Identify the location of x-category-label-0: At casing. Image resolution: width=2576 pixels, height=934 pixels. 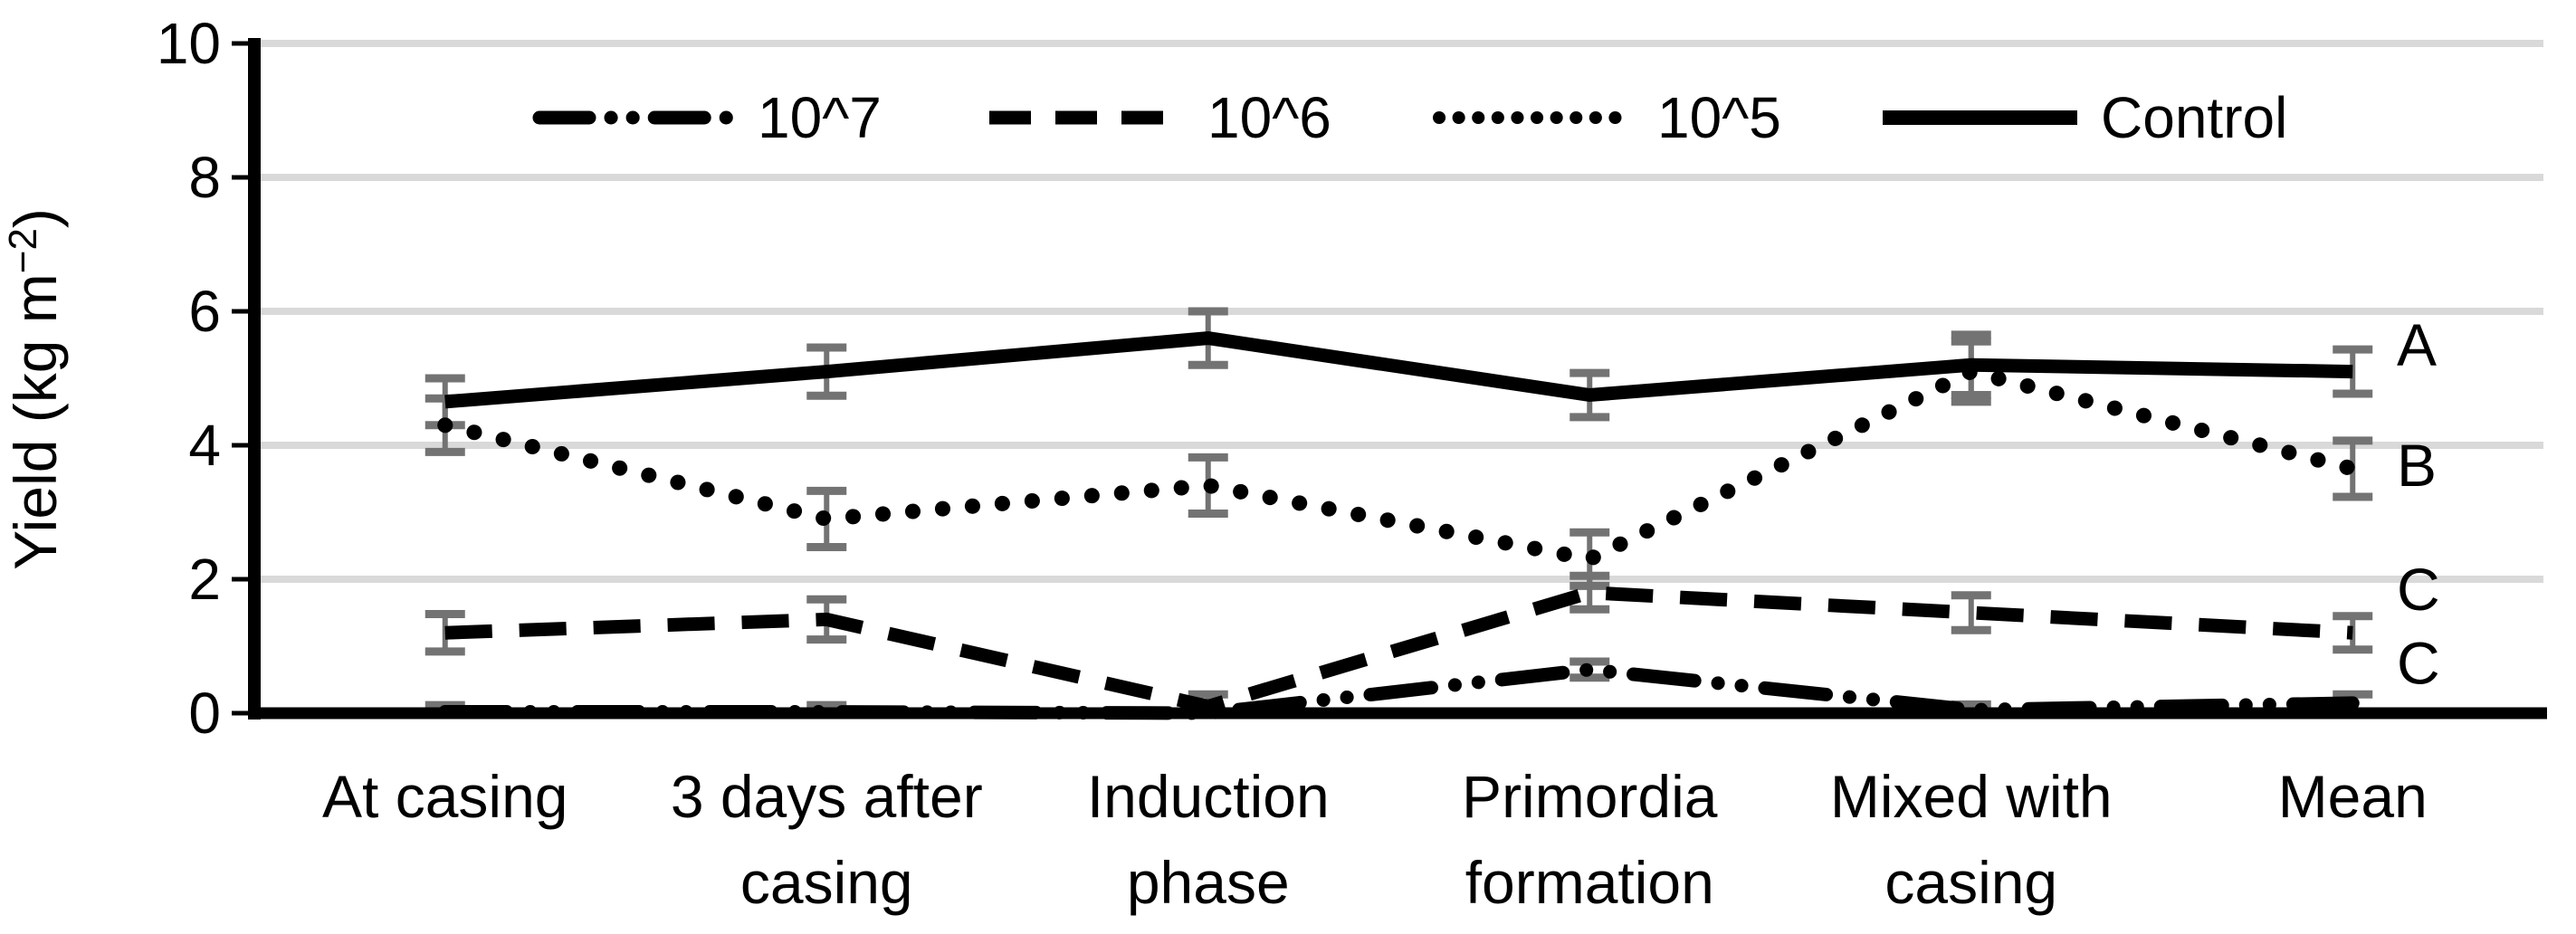
(445, 796).